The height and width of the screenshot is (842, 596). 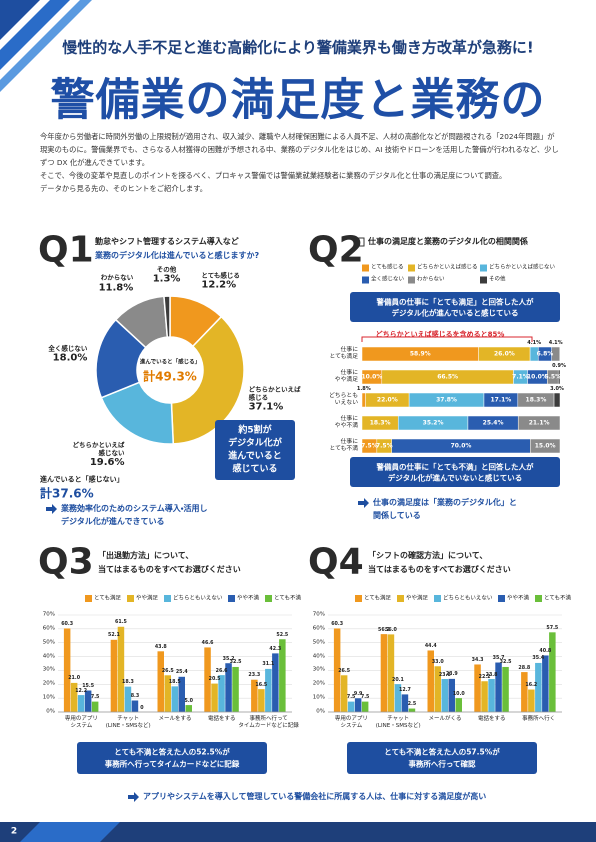 I want to click on slice-label: その他 1.3%, so click(x=167, y=275).